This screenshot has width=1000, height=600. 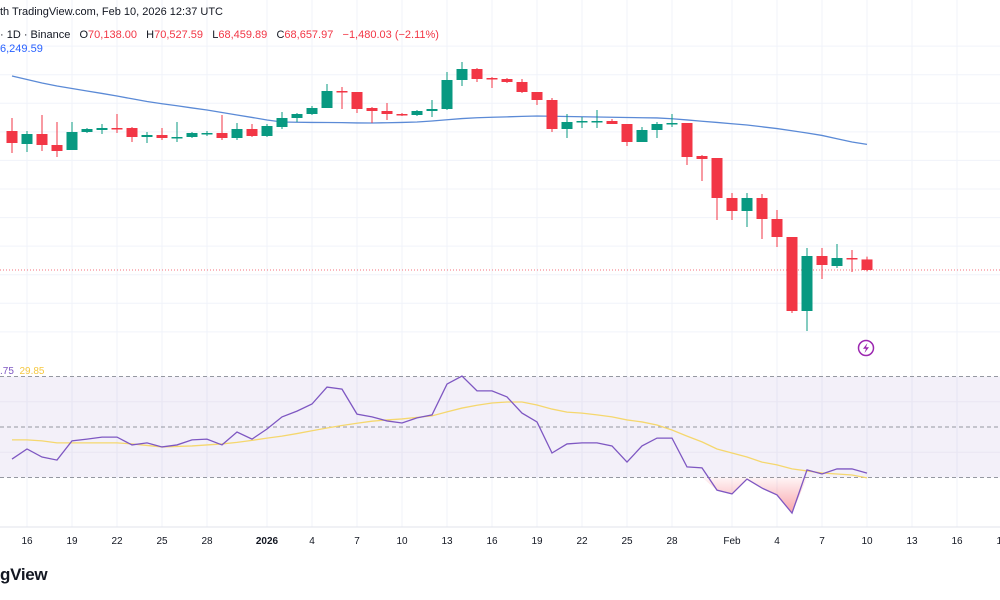 What do you see at coordinates (627, 541) in the screenshot?
I see `x-tick-label: 25` at bounding box center [627, 541].